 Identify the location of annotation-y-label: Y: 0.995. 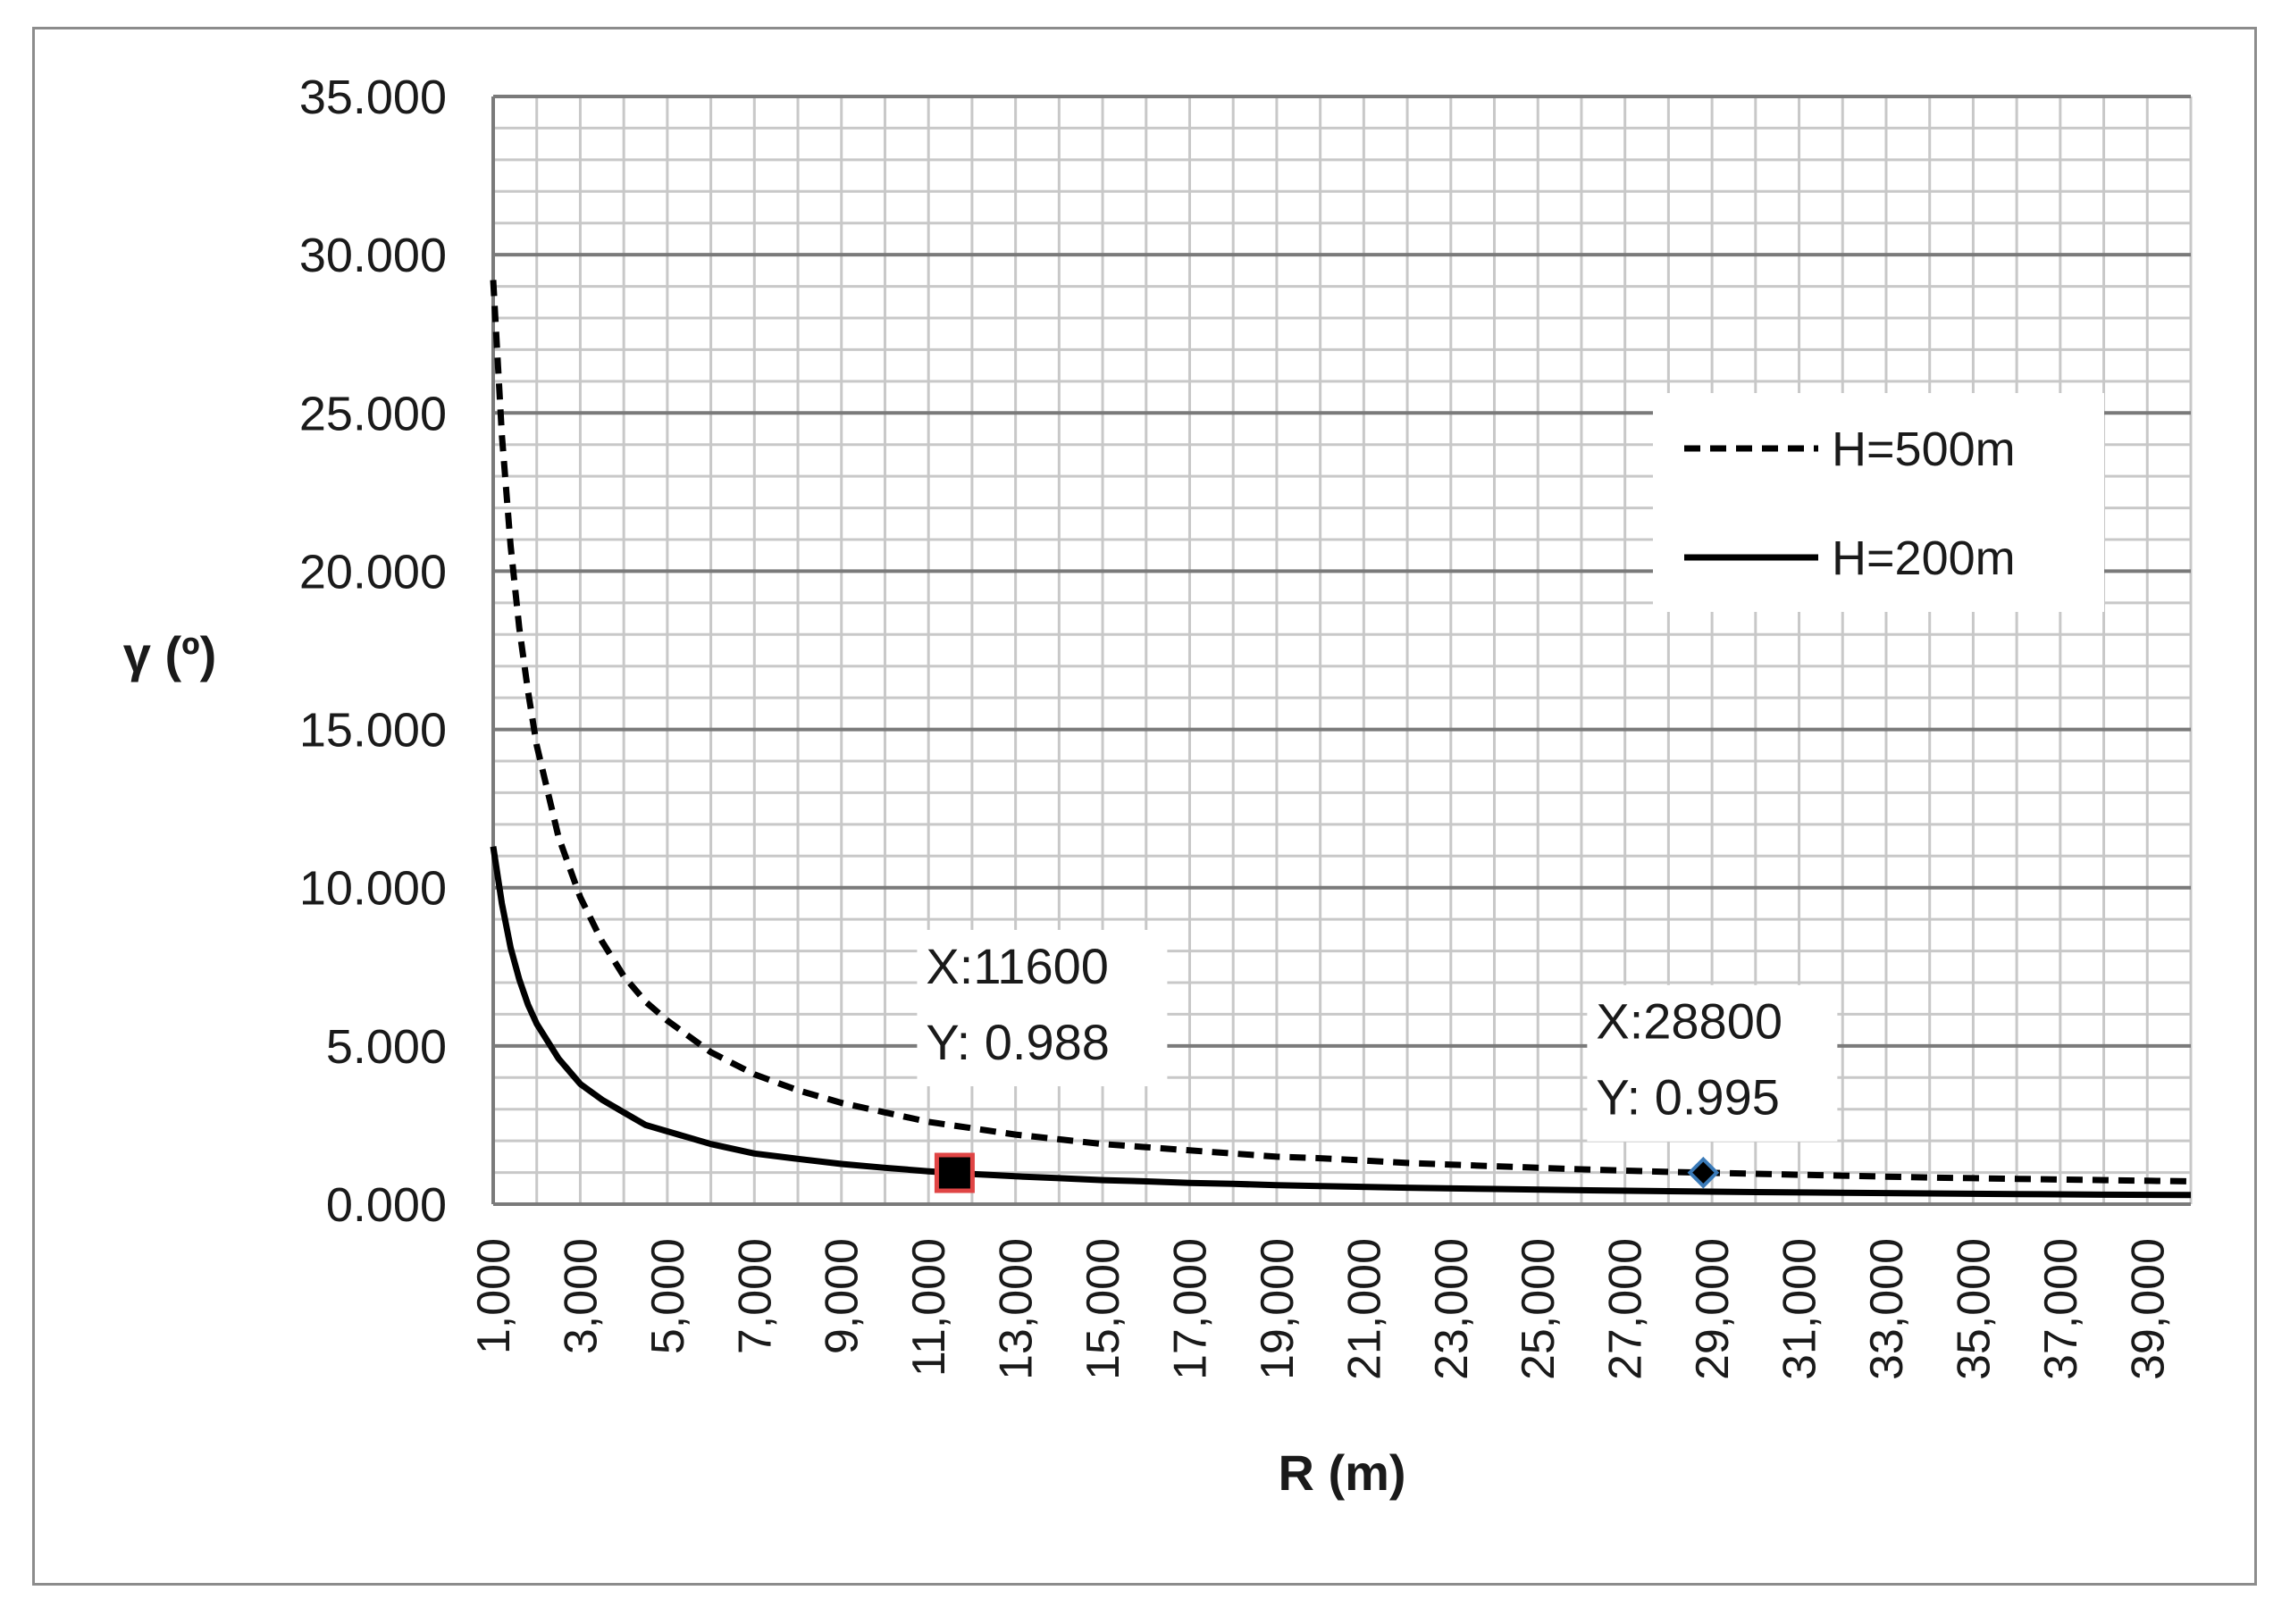
(1688, 1097).